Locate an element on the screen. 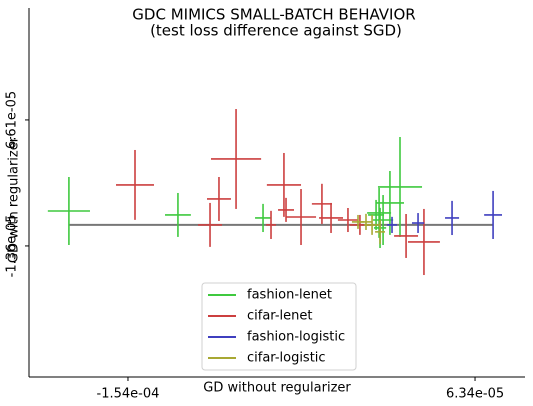  y-axis-label: GD with regularizer is located at coordinates (14, 199).